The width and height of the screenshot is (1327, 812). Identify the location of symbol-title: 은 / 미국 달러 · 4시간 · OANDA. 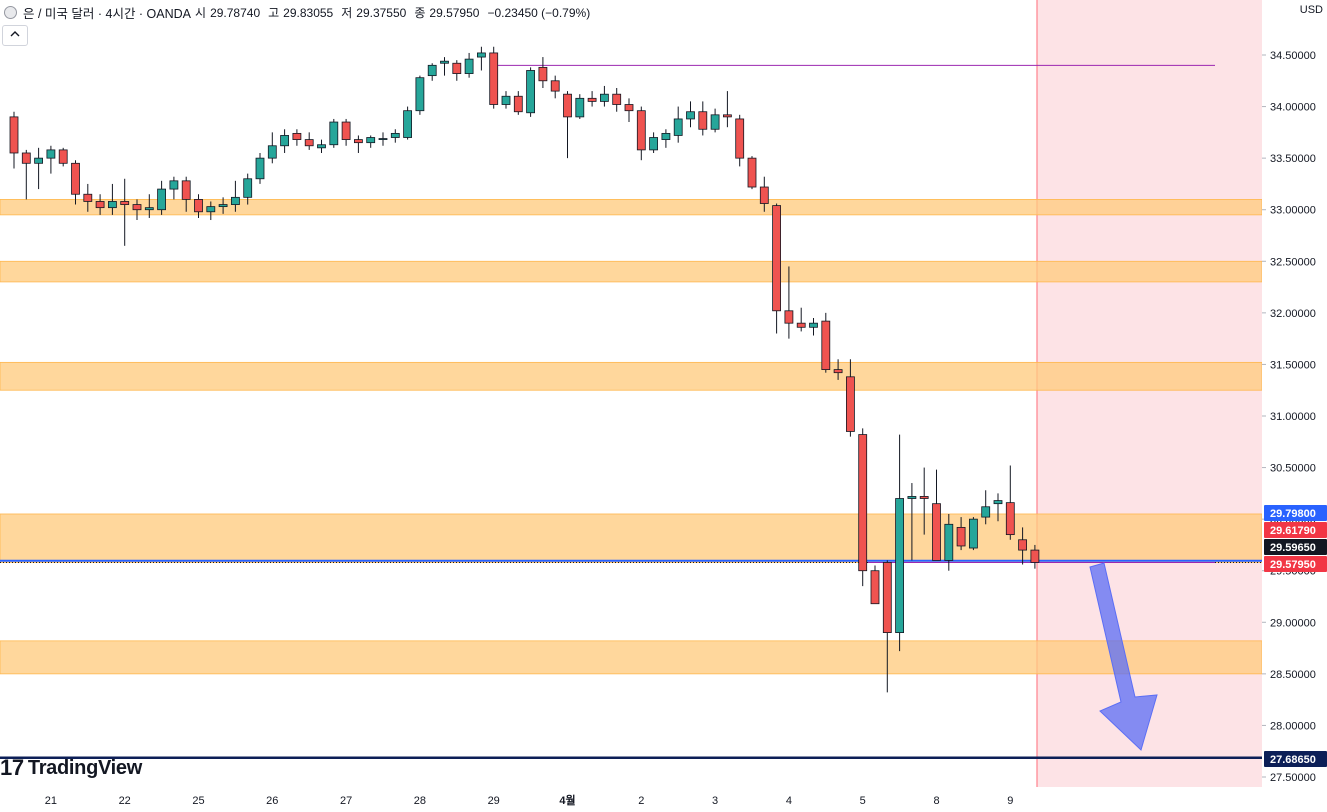
(107, 14).